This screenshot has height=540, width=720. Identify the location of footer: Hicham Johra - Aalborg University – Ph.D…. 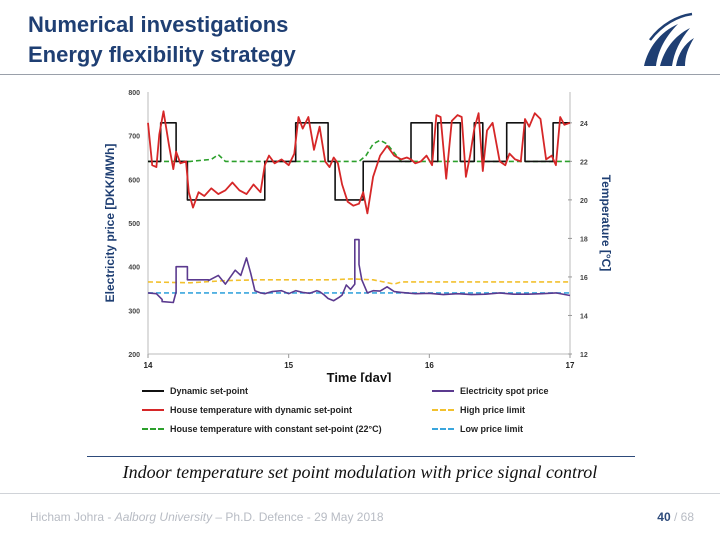
(207, 517).